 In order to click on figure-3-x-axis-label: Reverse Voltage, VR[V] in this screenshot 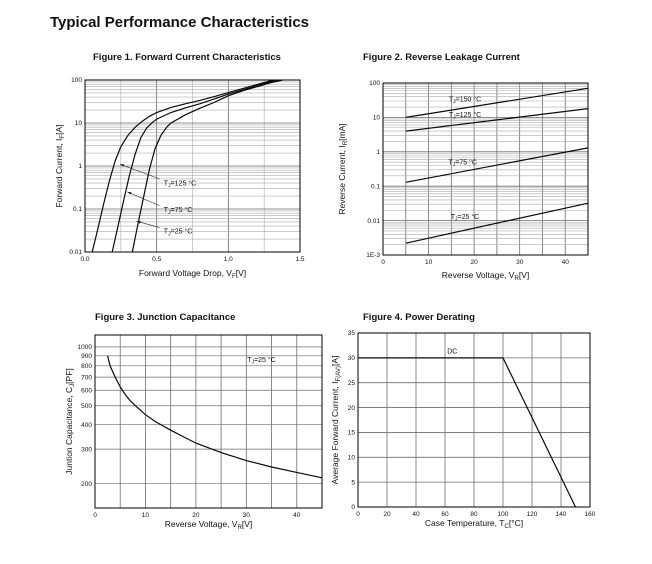, I will do `click(209, 525)`.